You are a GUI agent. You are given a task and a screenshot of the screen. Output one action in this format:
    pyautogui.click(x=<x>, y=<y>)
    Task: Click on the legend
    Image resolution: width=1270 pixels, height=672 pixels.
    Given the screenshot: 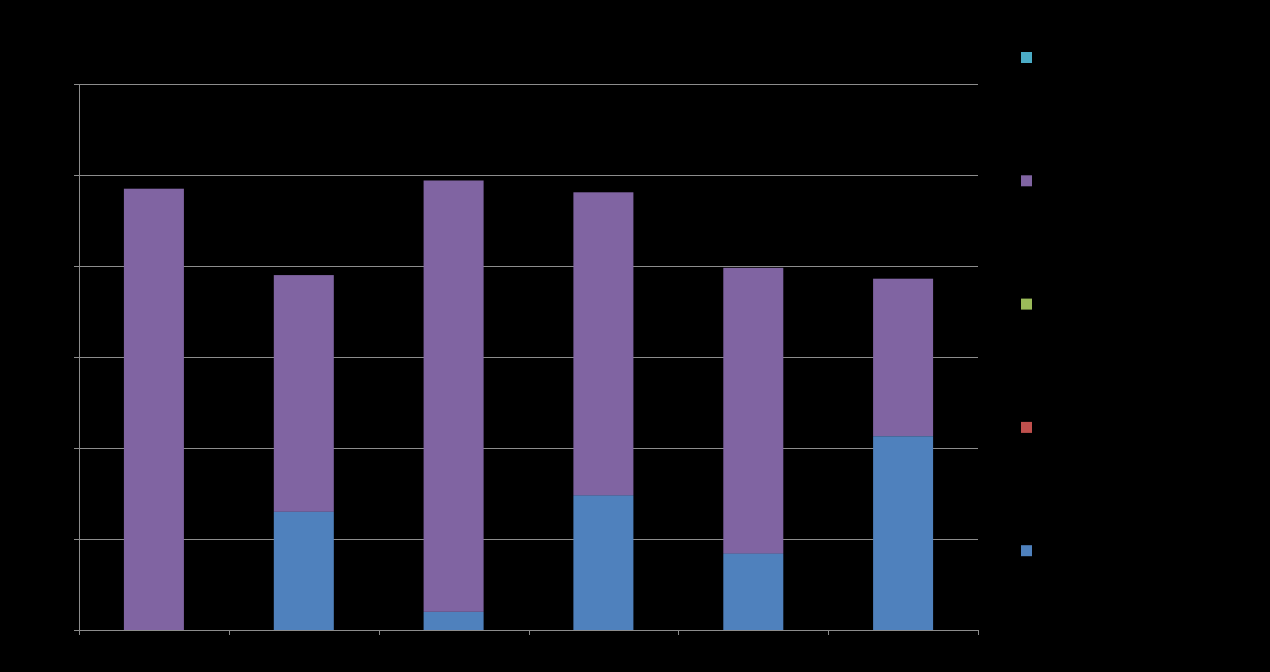 What is the action you would take?
    pyautogui.click(x=1026, y=304)
    